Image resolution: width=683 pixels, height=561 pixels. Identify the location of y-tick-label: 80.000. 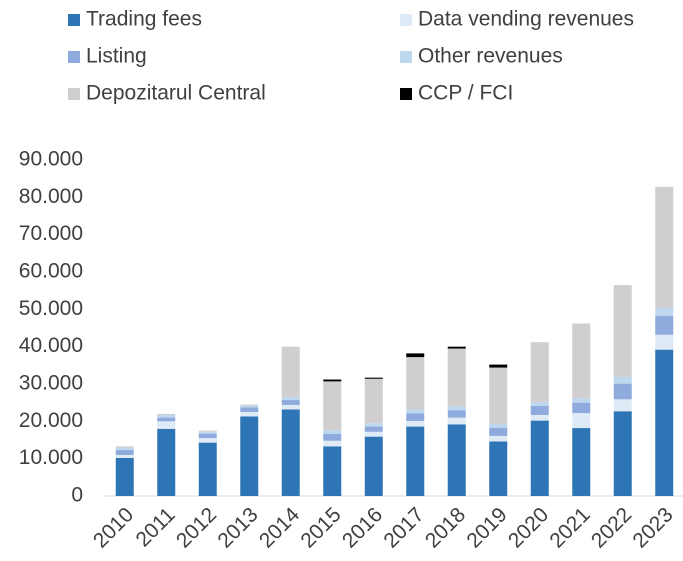
(51, 196).